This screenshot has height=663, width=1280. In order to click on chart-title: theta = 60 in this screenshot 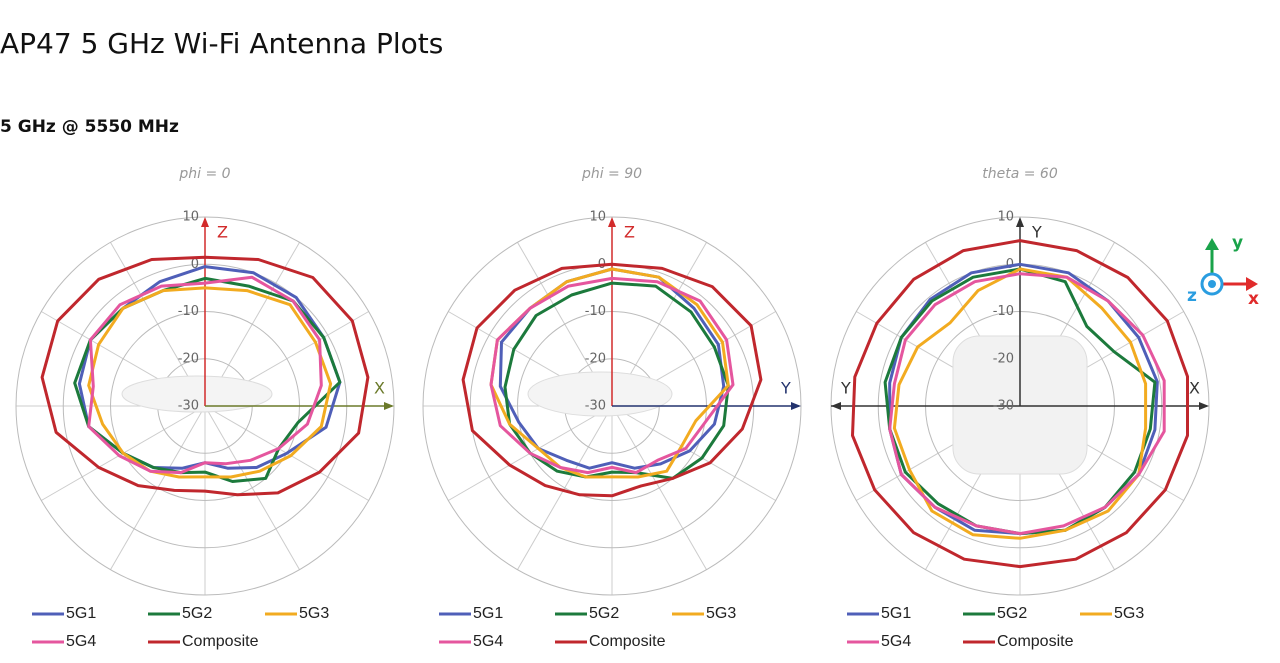, I will do `click(1020, 174)`.